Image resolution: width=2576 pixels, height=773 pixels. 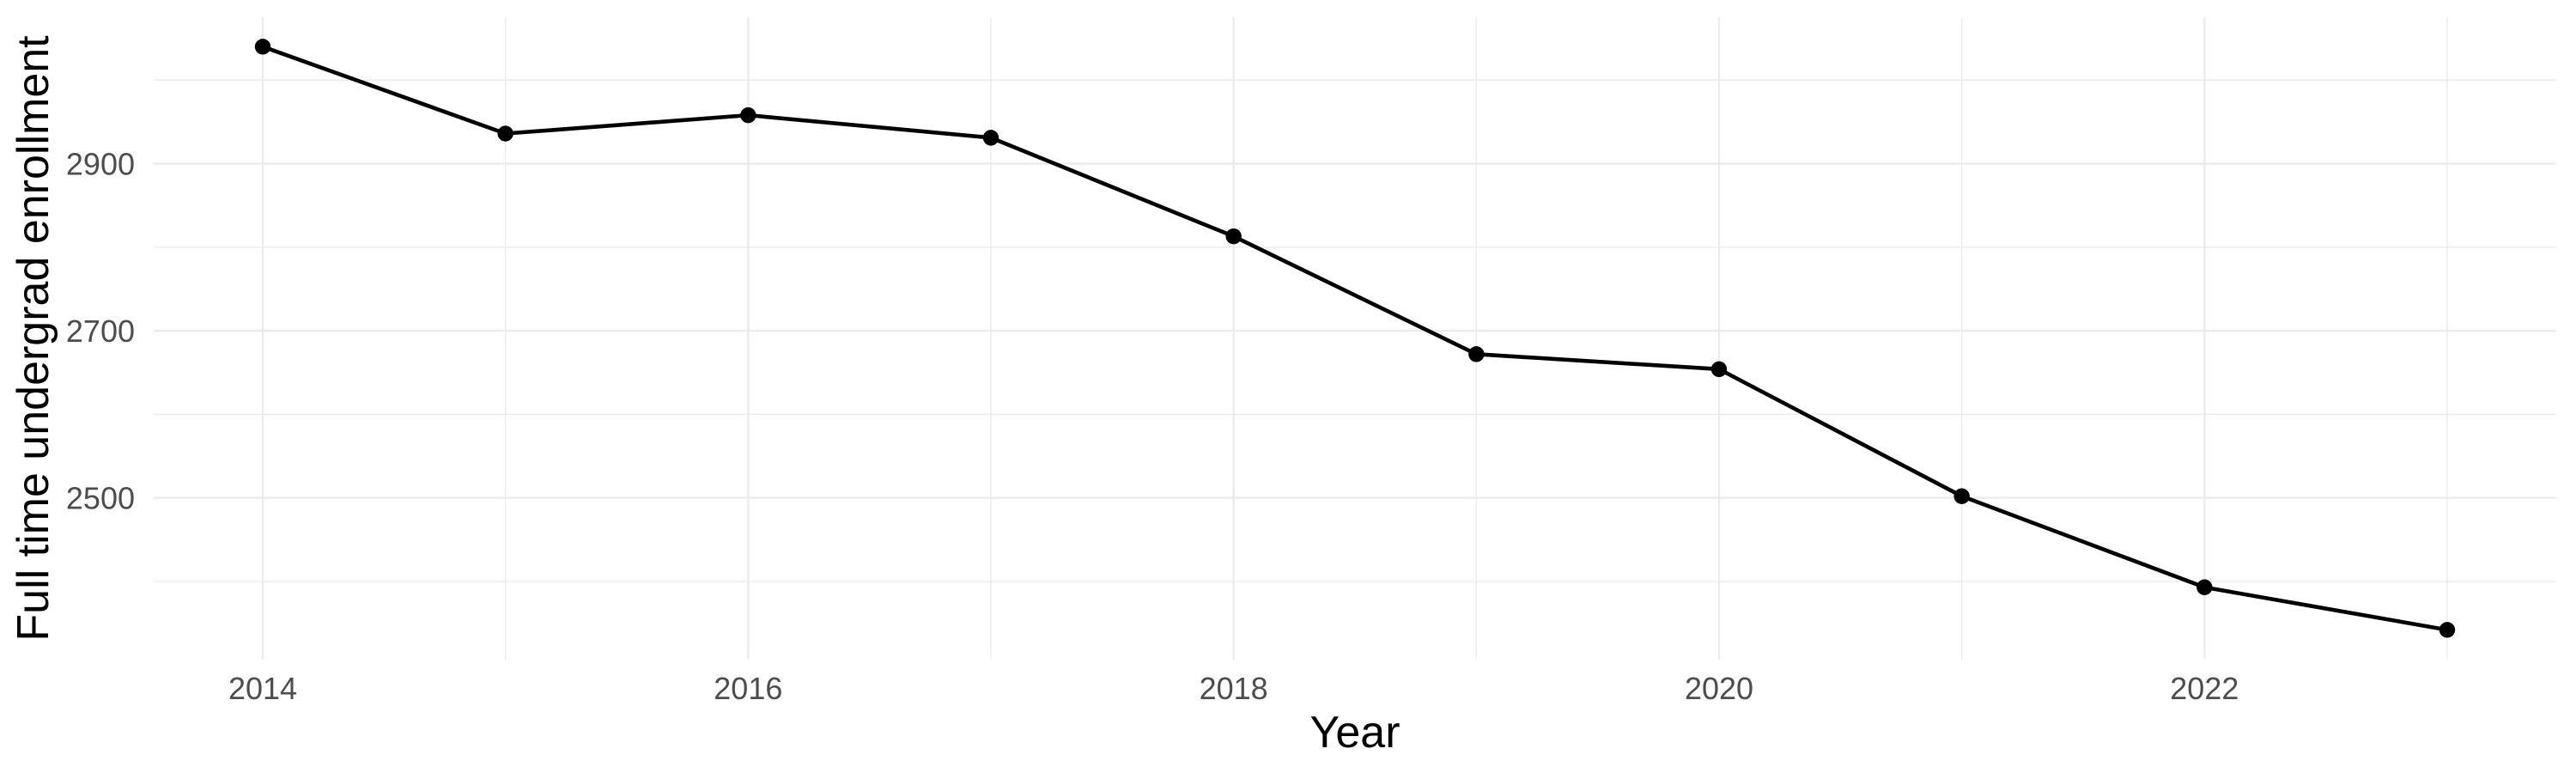 I want to click on y-tick-label-2900: 2900, so click(x=101, y=164).